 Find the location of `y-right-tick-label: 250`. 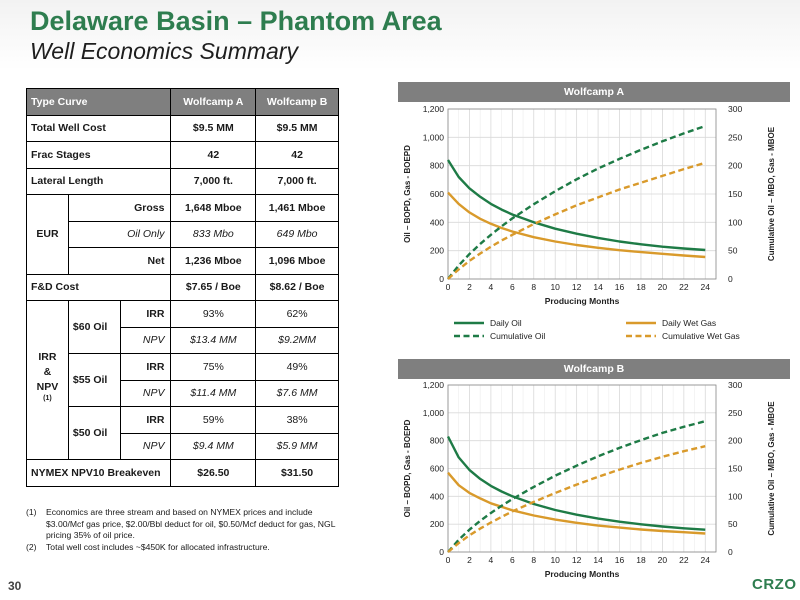

y-right-tick-label: 250 is located at coordinates (735, 137).